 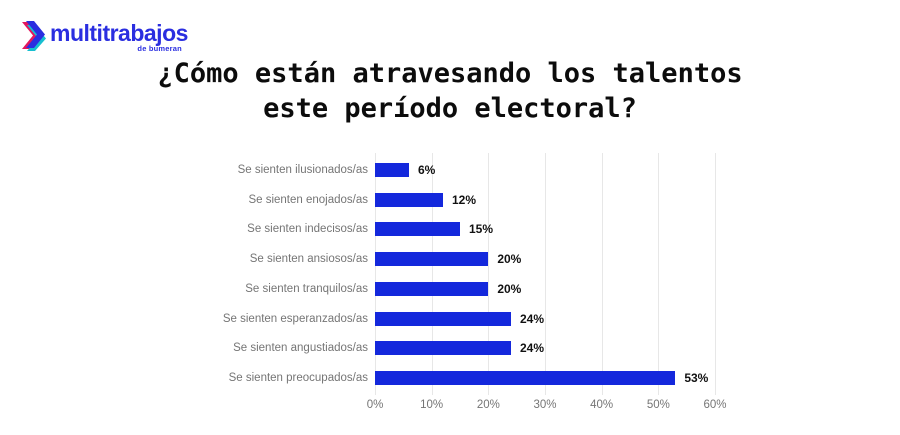 What do you see at coordinates (298, 377) in the screenshot?
I see `category-label: Se sienten preocupados/as` at bounding box center [298, 377].